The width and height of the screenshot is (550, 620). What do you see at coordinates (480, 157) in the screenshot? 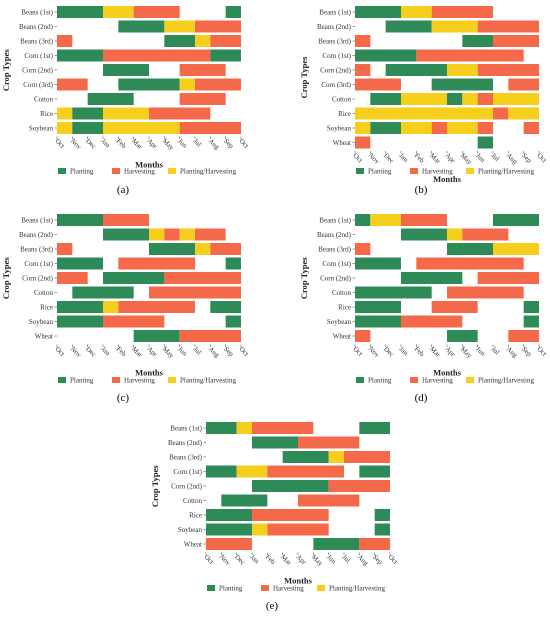
I see `month-tick-label: Jun` at bounding box center [480, 157].